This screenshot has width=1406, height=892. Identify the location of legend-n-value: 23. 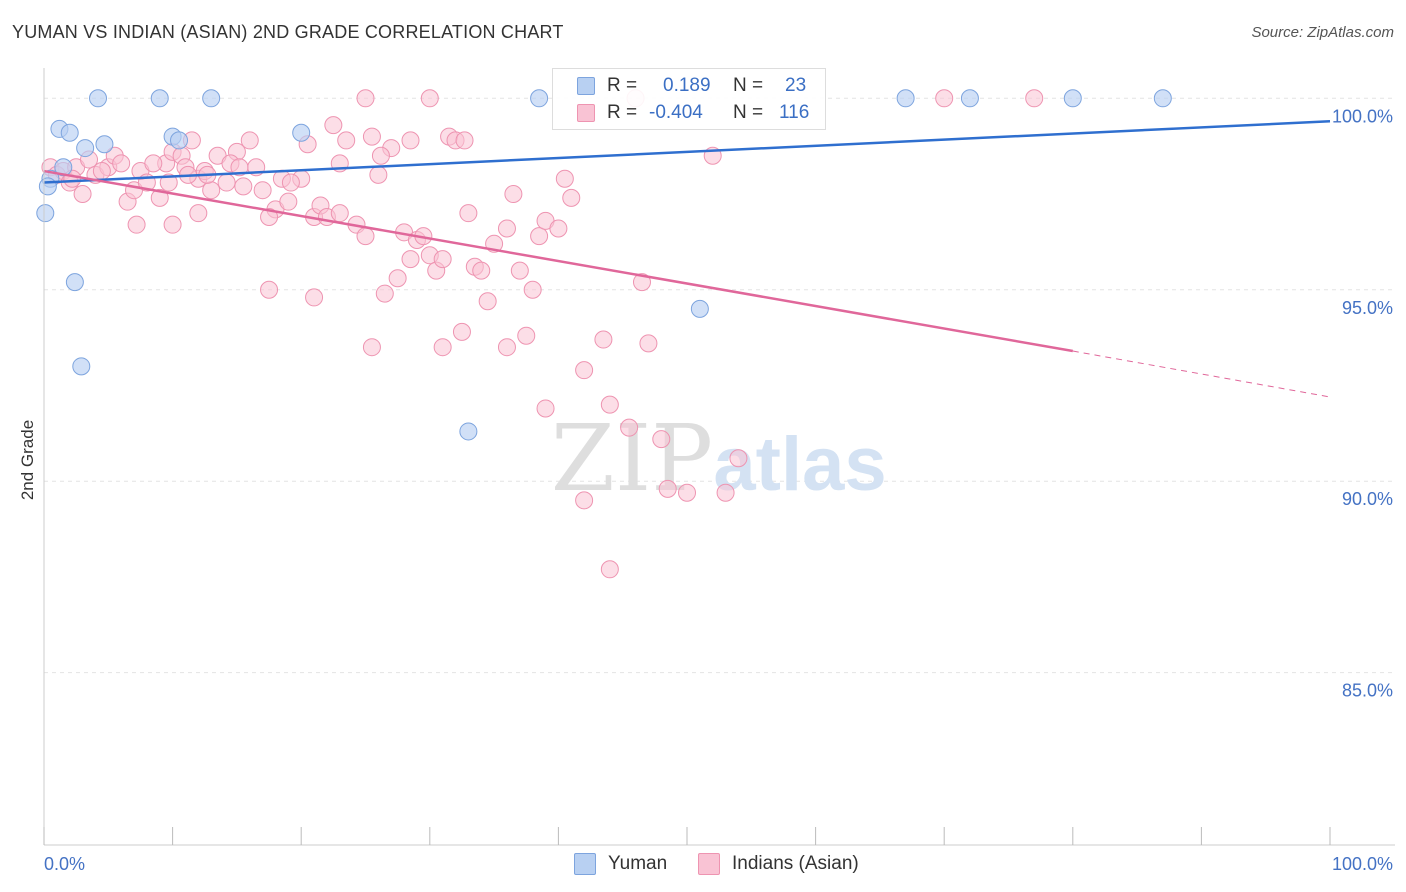
(796, 85).